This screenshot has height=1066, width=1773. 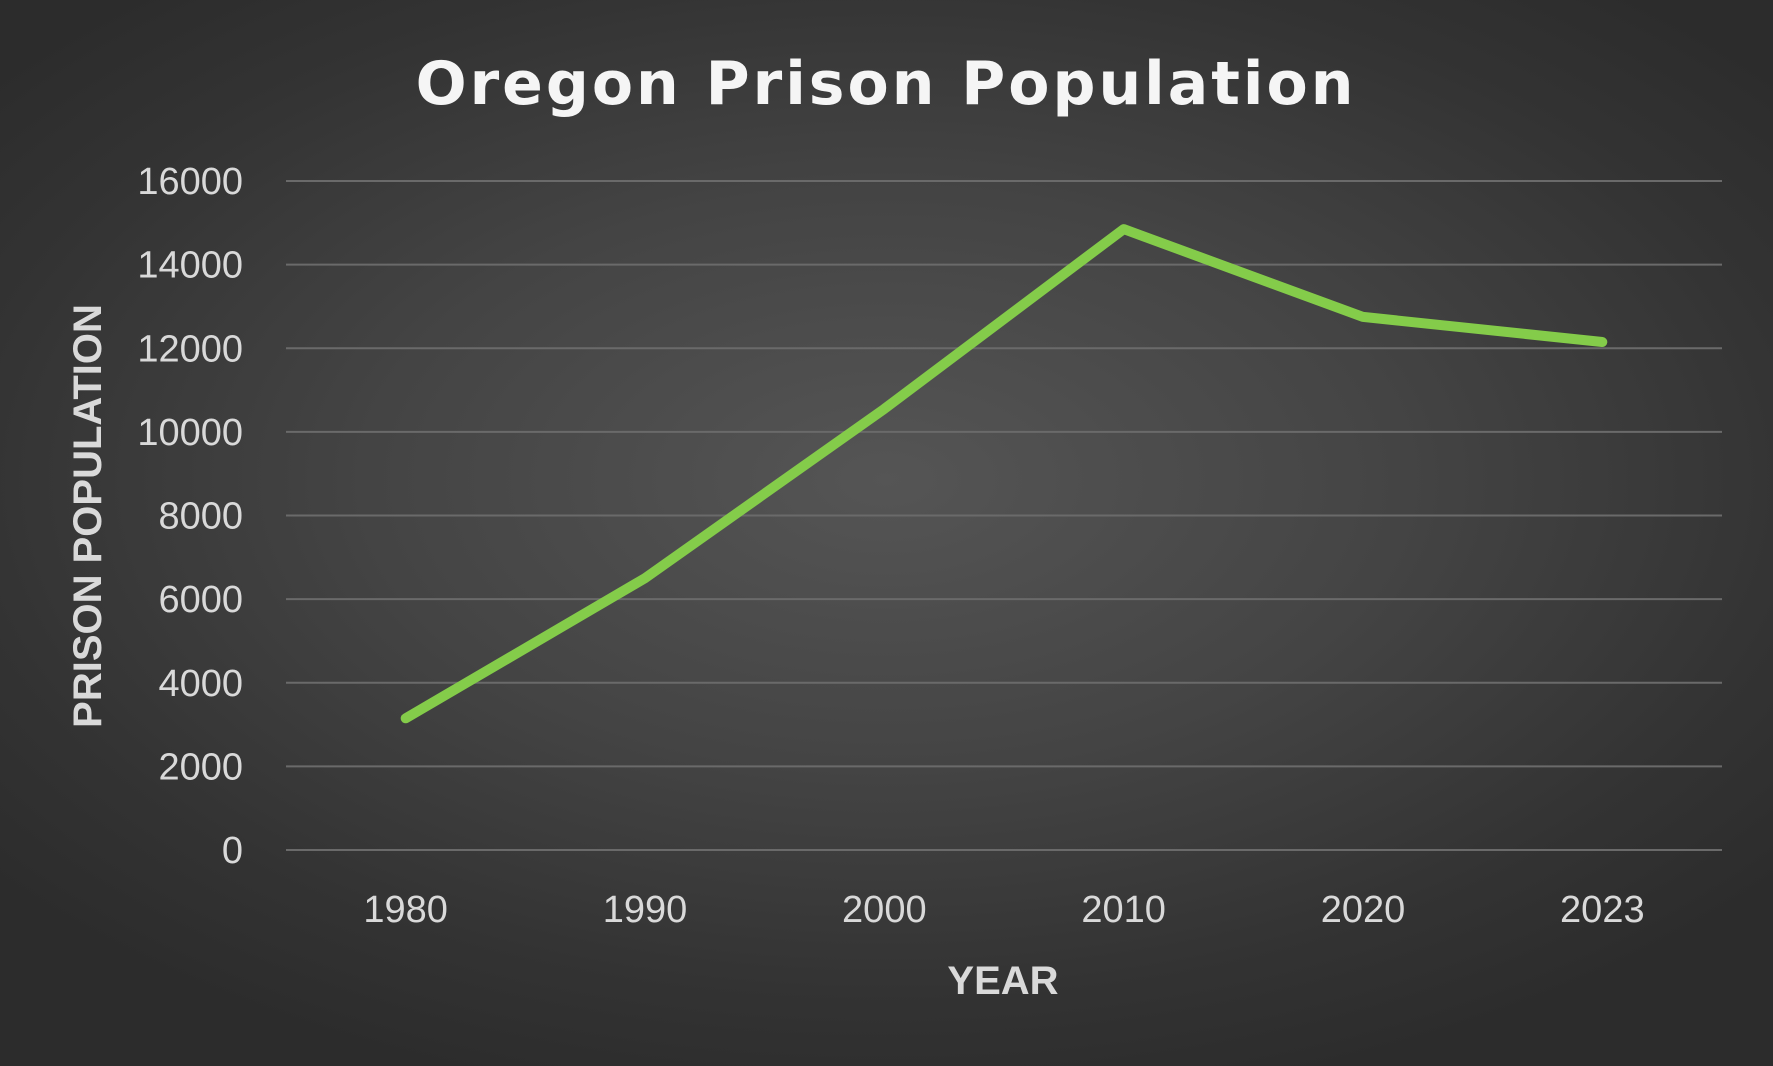 What do you see at coordinates (1602, 910) in the screenshot?
I see `x-tick-label: 2023` at bounding box center [1602, 910].